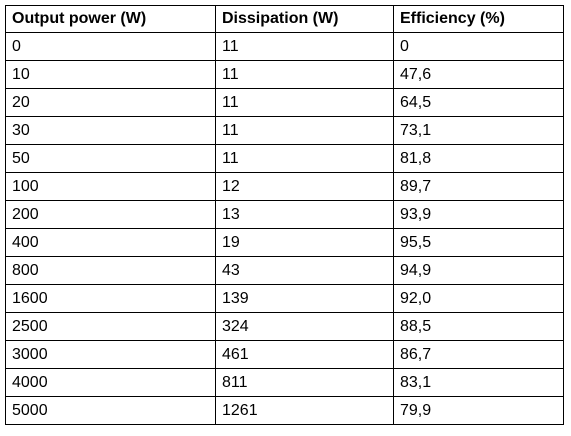 This screenshot has width=571, height=436. I want to click on cell-efficiency: 92,0, so click(478, 298).